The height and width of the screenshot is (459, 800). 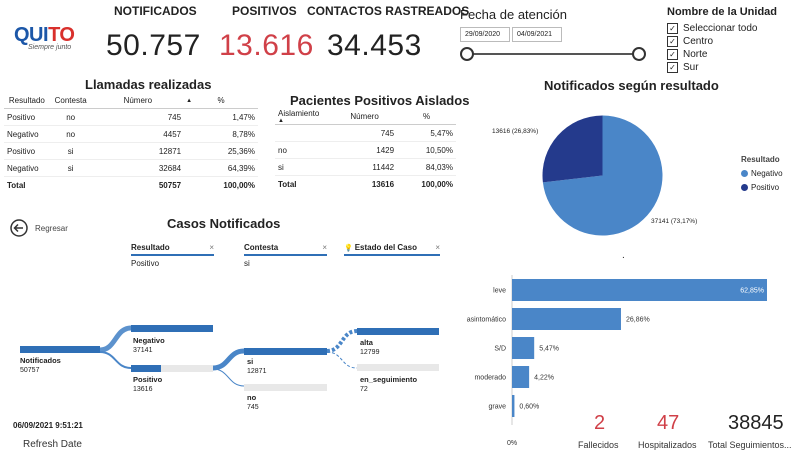 What do you see at coordinates (131, 151) in the screenshot?
I see `table-row: Positivo si 12871 25,36%` at bounding box center [131, 151].